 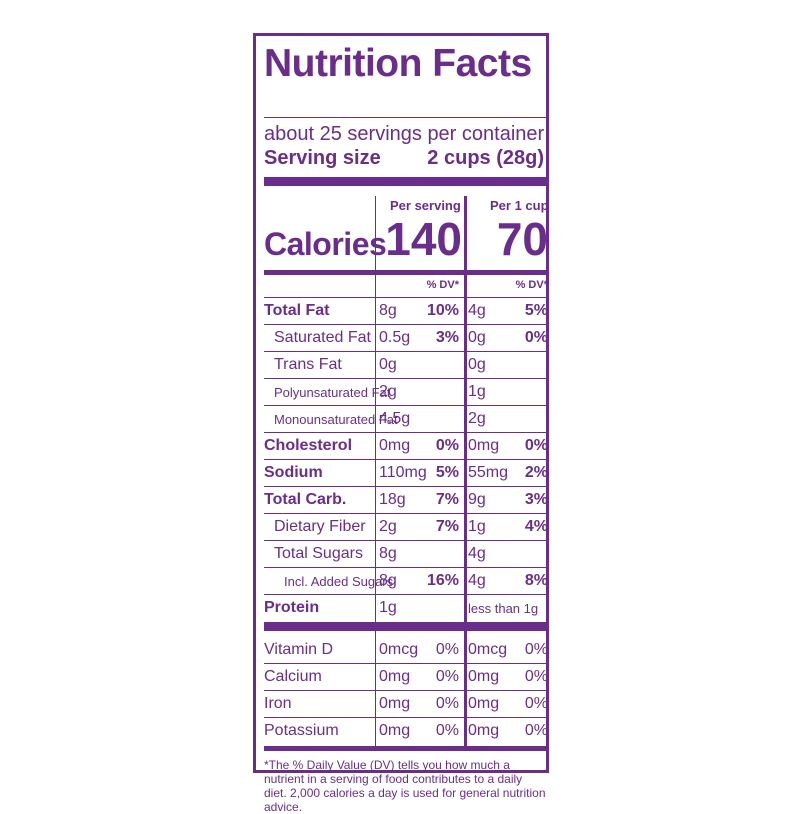 I want to click on nutrient-row-trans-fat: Trans Fat 0g 0g, so click(x=406, y=365).